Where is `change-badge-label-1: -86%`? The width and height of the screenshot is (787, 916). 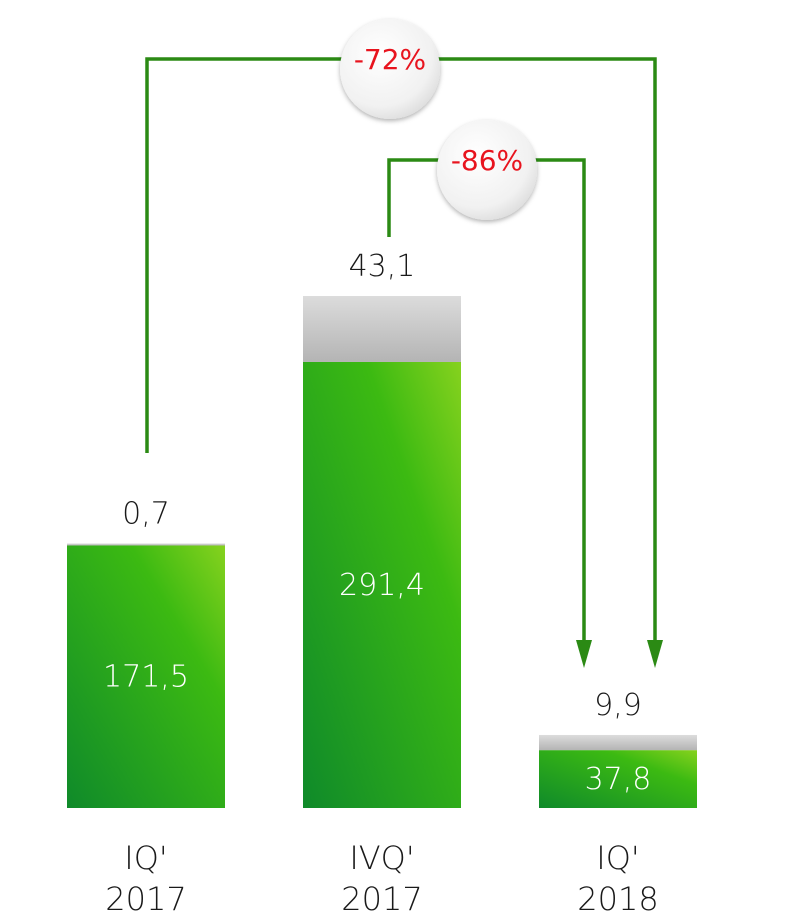
change-badge-label-1: -86% is located at coordinates (487, 160).